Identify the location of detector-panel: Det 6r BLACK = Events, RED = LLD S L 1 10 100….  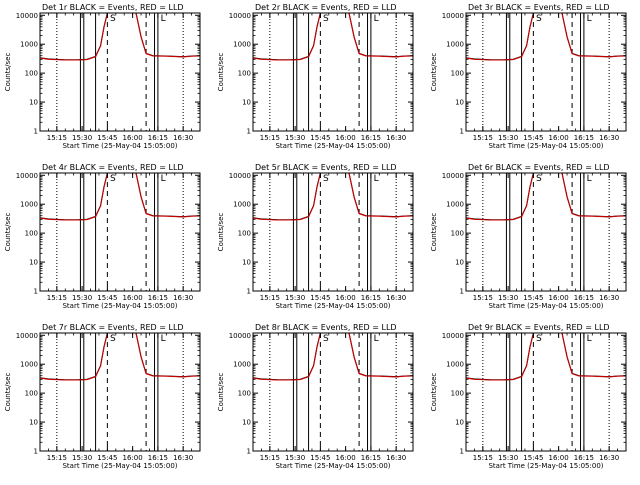
(528, 236).